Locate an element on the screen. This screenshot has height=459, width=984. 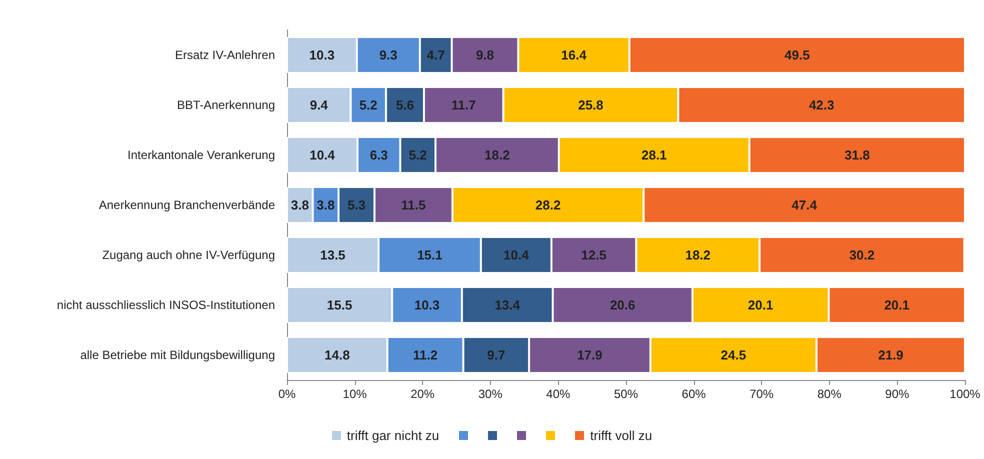
legend-label: trifft gar nicht zu is located at coordinates (393, 435).